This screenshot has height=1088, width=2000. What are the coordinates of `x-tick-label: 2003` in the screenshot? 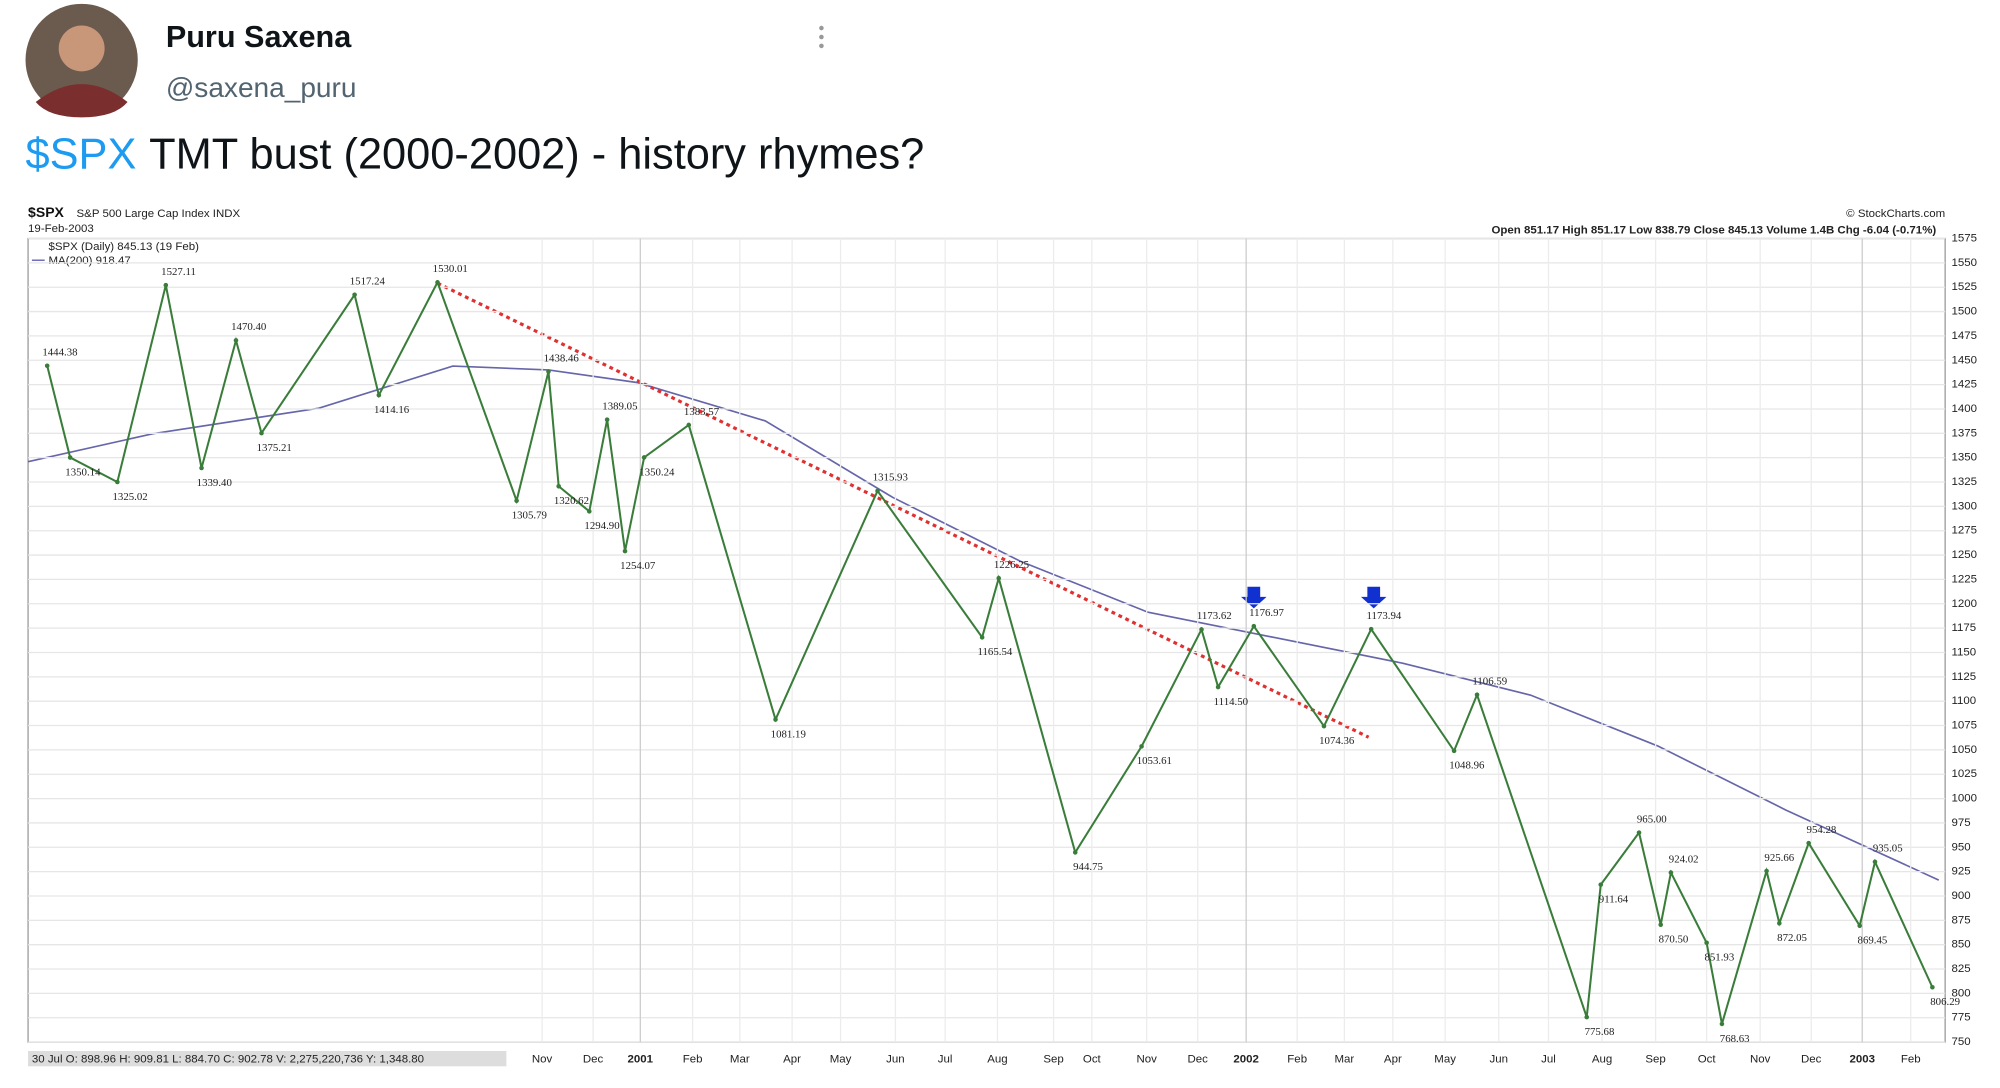 It's located at (1862, 1059).